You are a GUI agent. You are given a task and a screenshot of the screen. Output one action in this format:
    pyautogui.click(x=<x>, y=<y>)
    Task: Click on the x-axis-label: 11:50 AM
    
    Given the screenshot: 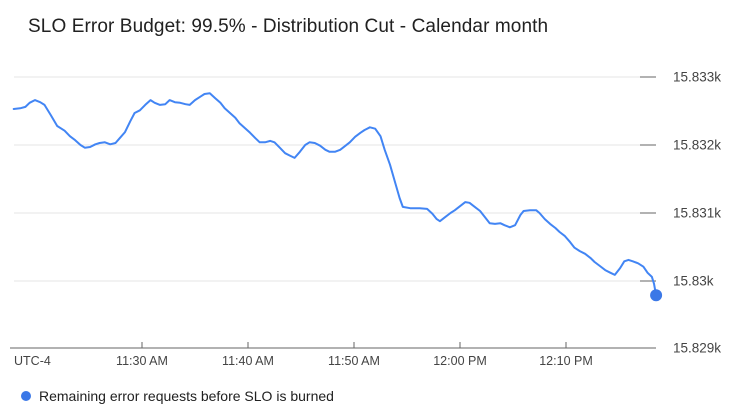 What is the action you would take?
    pyautogui.click(x=354, y=361)
    